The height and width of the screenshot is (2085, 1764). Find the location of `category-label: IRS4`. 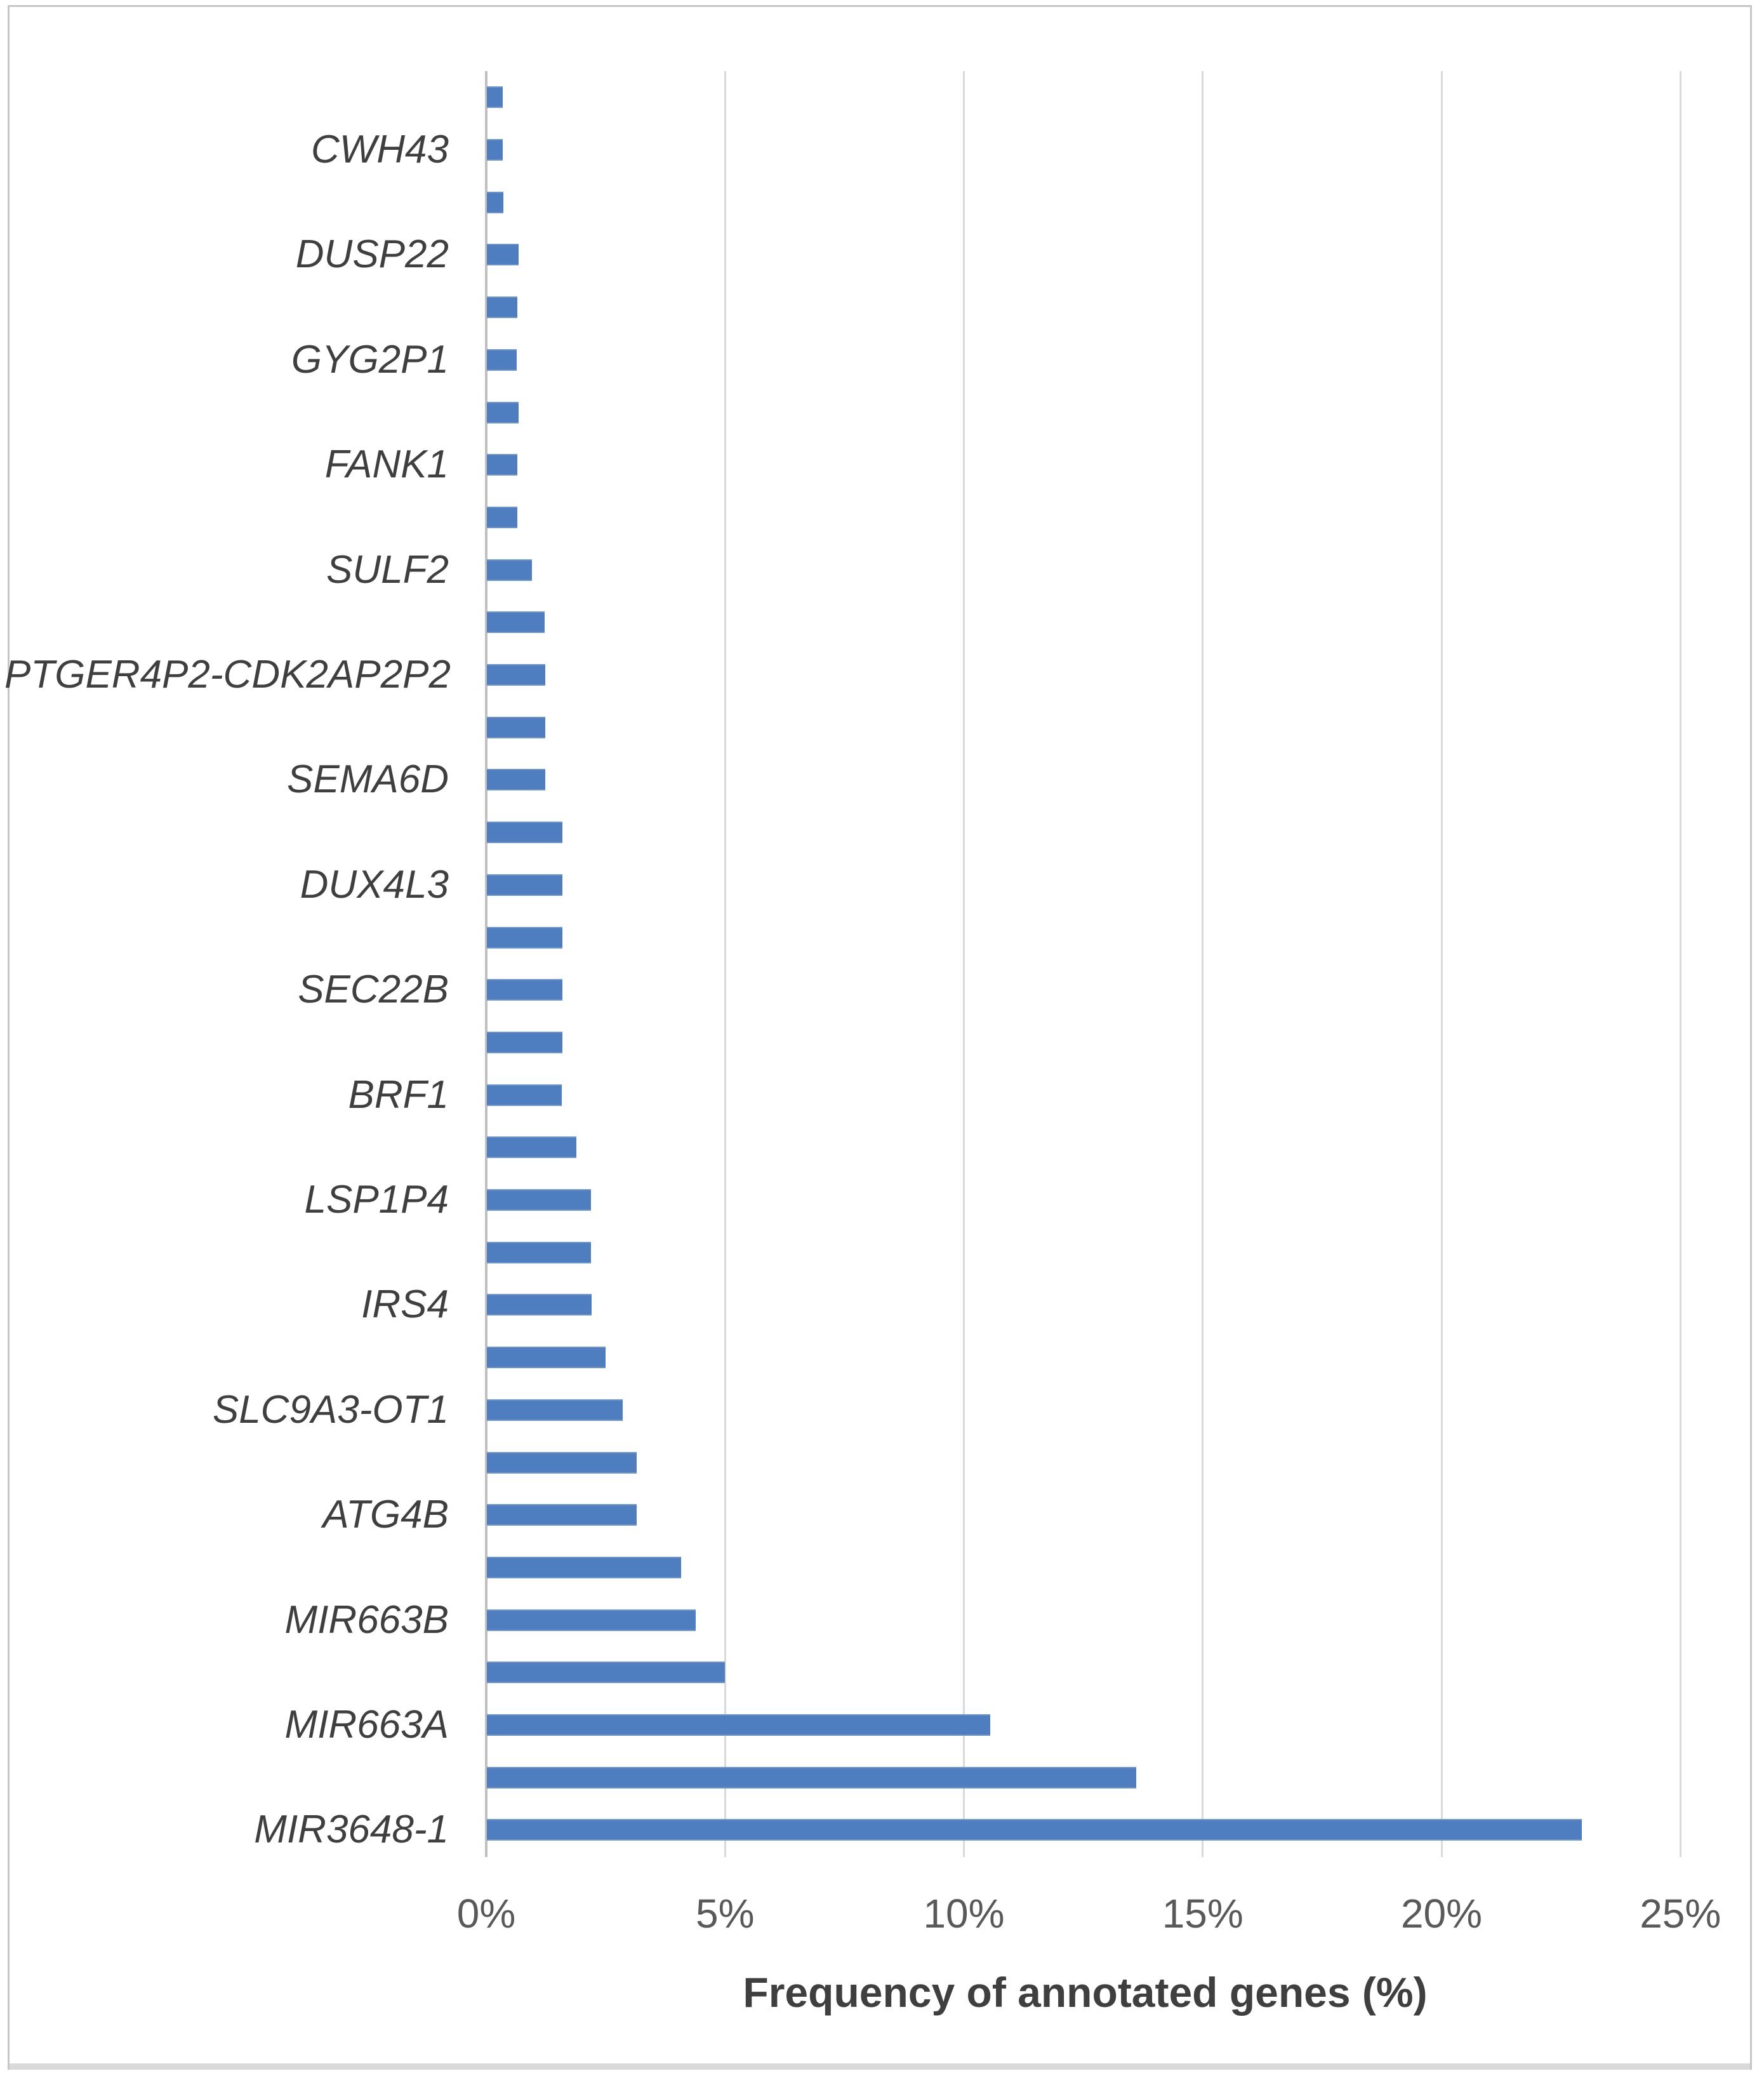

category-label: IRS4 is located at coordinates (405, 1304).